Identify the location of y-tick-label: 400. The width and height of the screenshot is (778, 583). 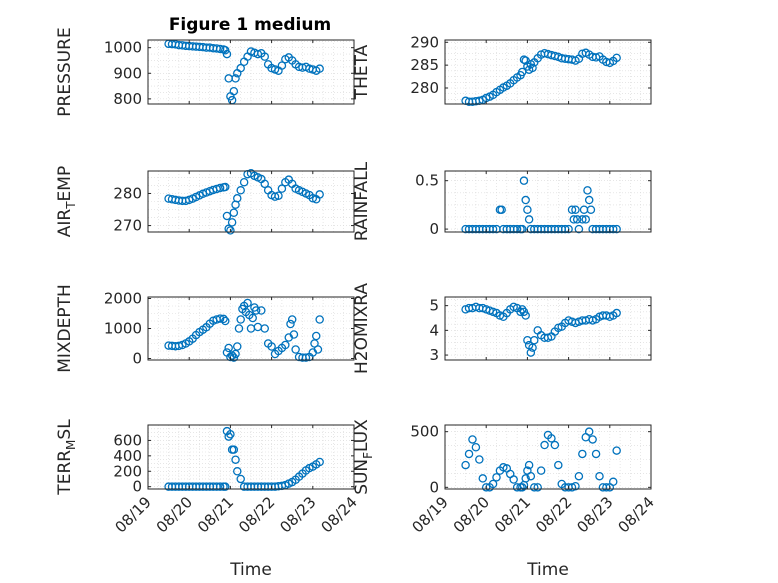
(127, 456).